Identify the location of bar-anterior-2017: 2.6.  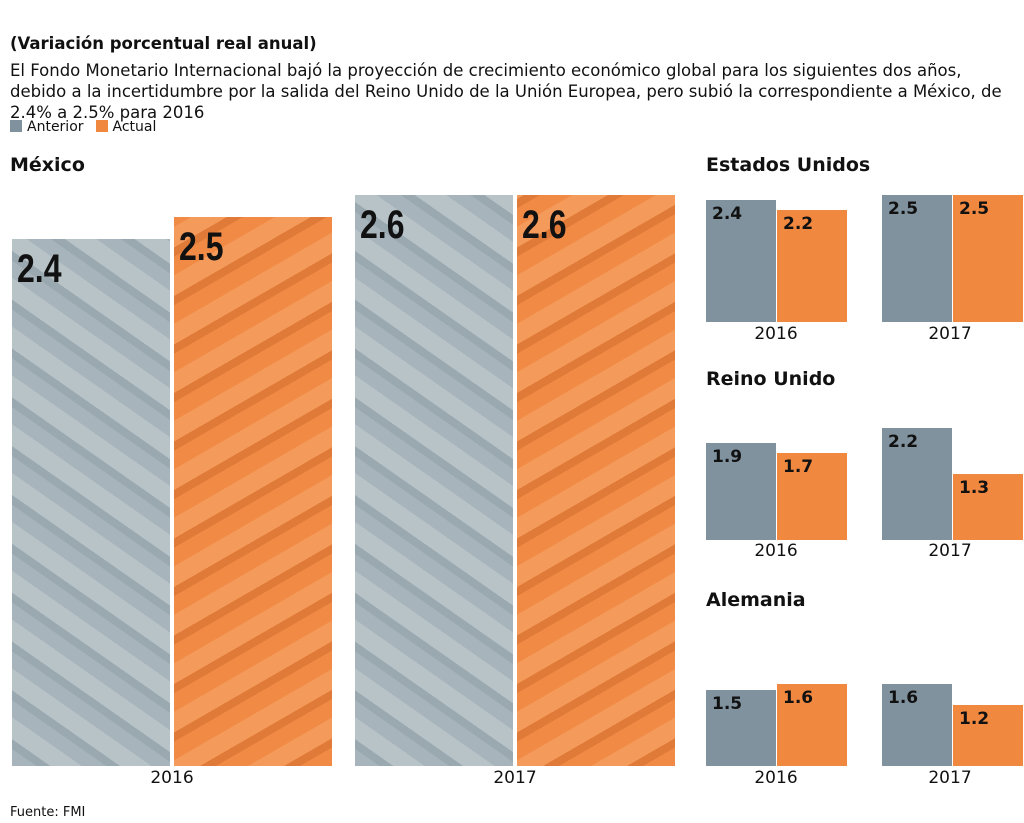
(434, 480).